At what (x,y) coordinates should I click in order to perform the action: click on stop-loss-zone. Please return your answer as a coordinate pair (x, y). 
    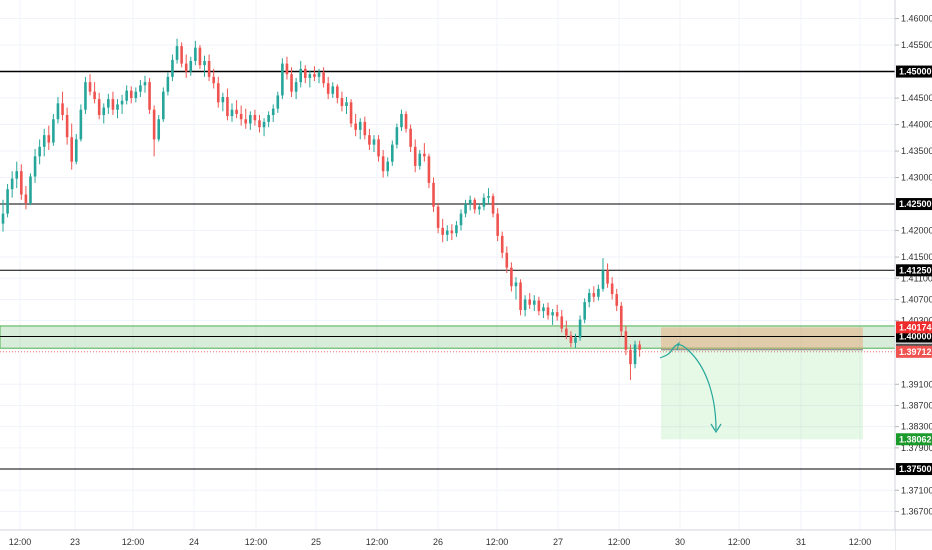
    Looking at the image, I should click on (762, 338).